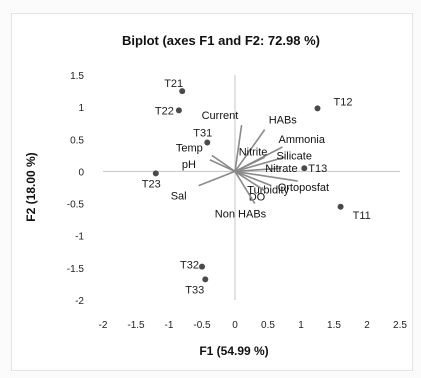 The image size is (421, 378). Describe the element at coordinates (343, 102) in the screenshot. I see `observation-label: T12` at that location.